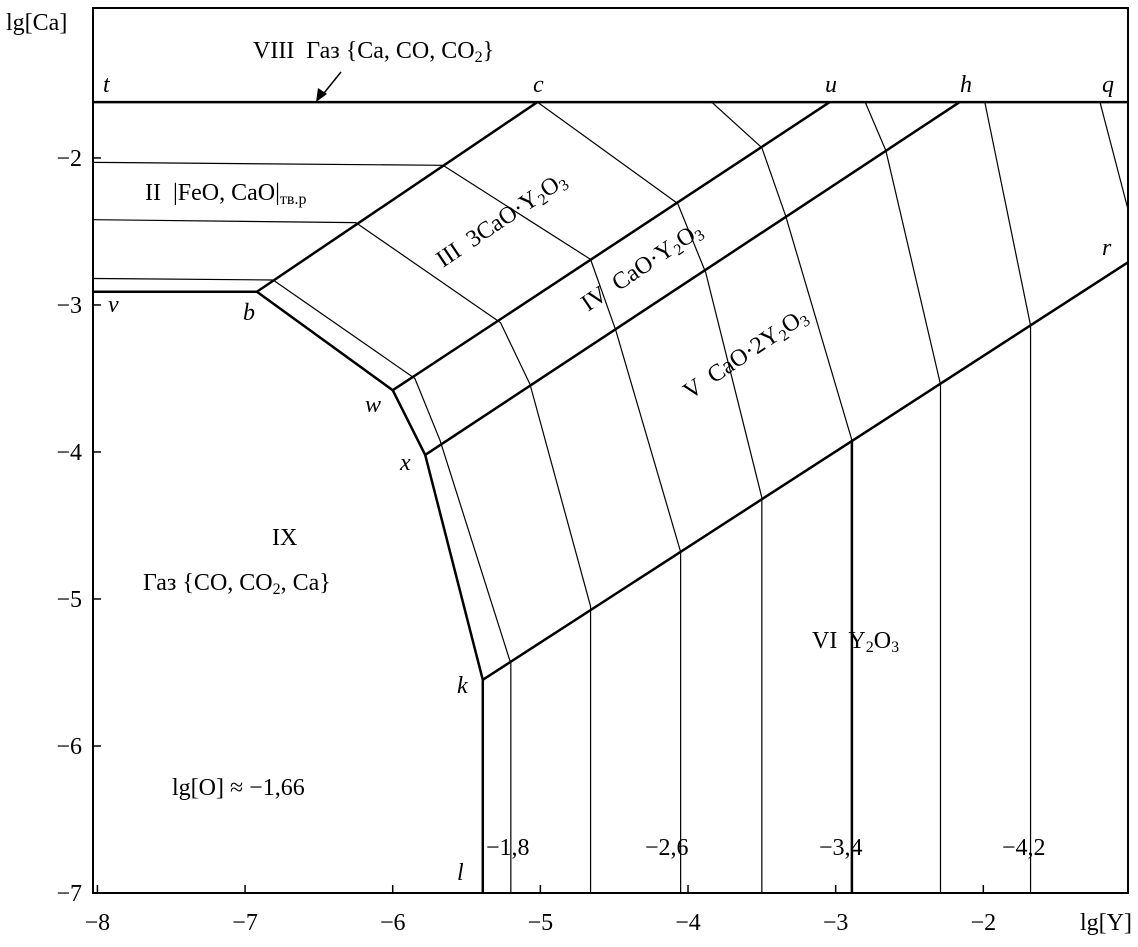 Image resolution: width=1138 pixels, height=947 pixels. I want to click on label-text: II |FeO, CaO|, so click(212, 193).